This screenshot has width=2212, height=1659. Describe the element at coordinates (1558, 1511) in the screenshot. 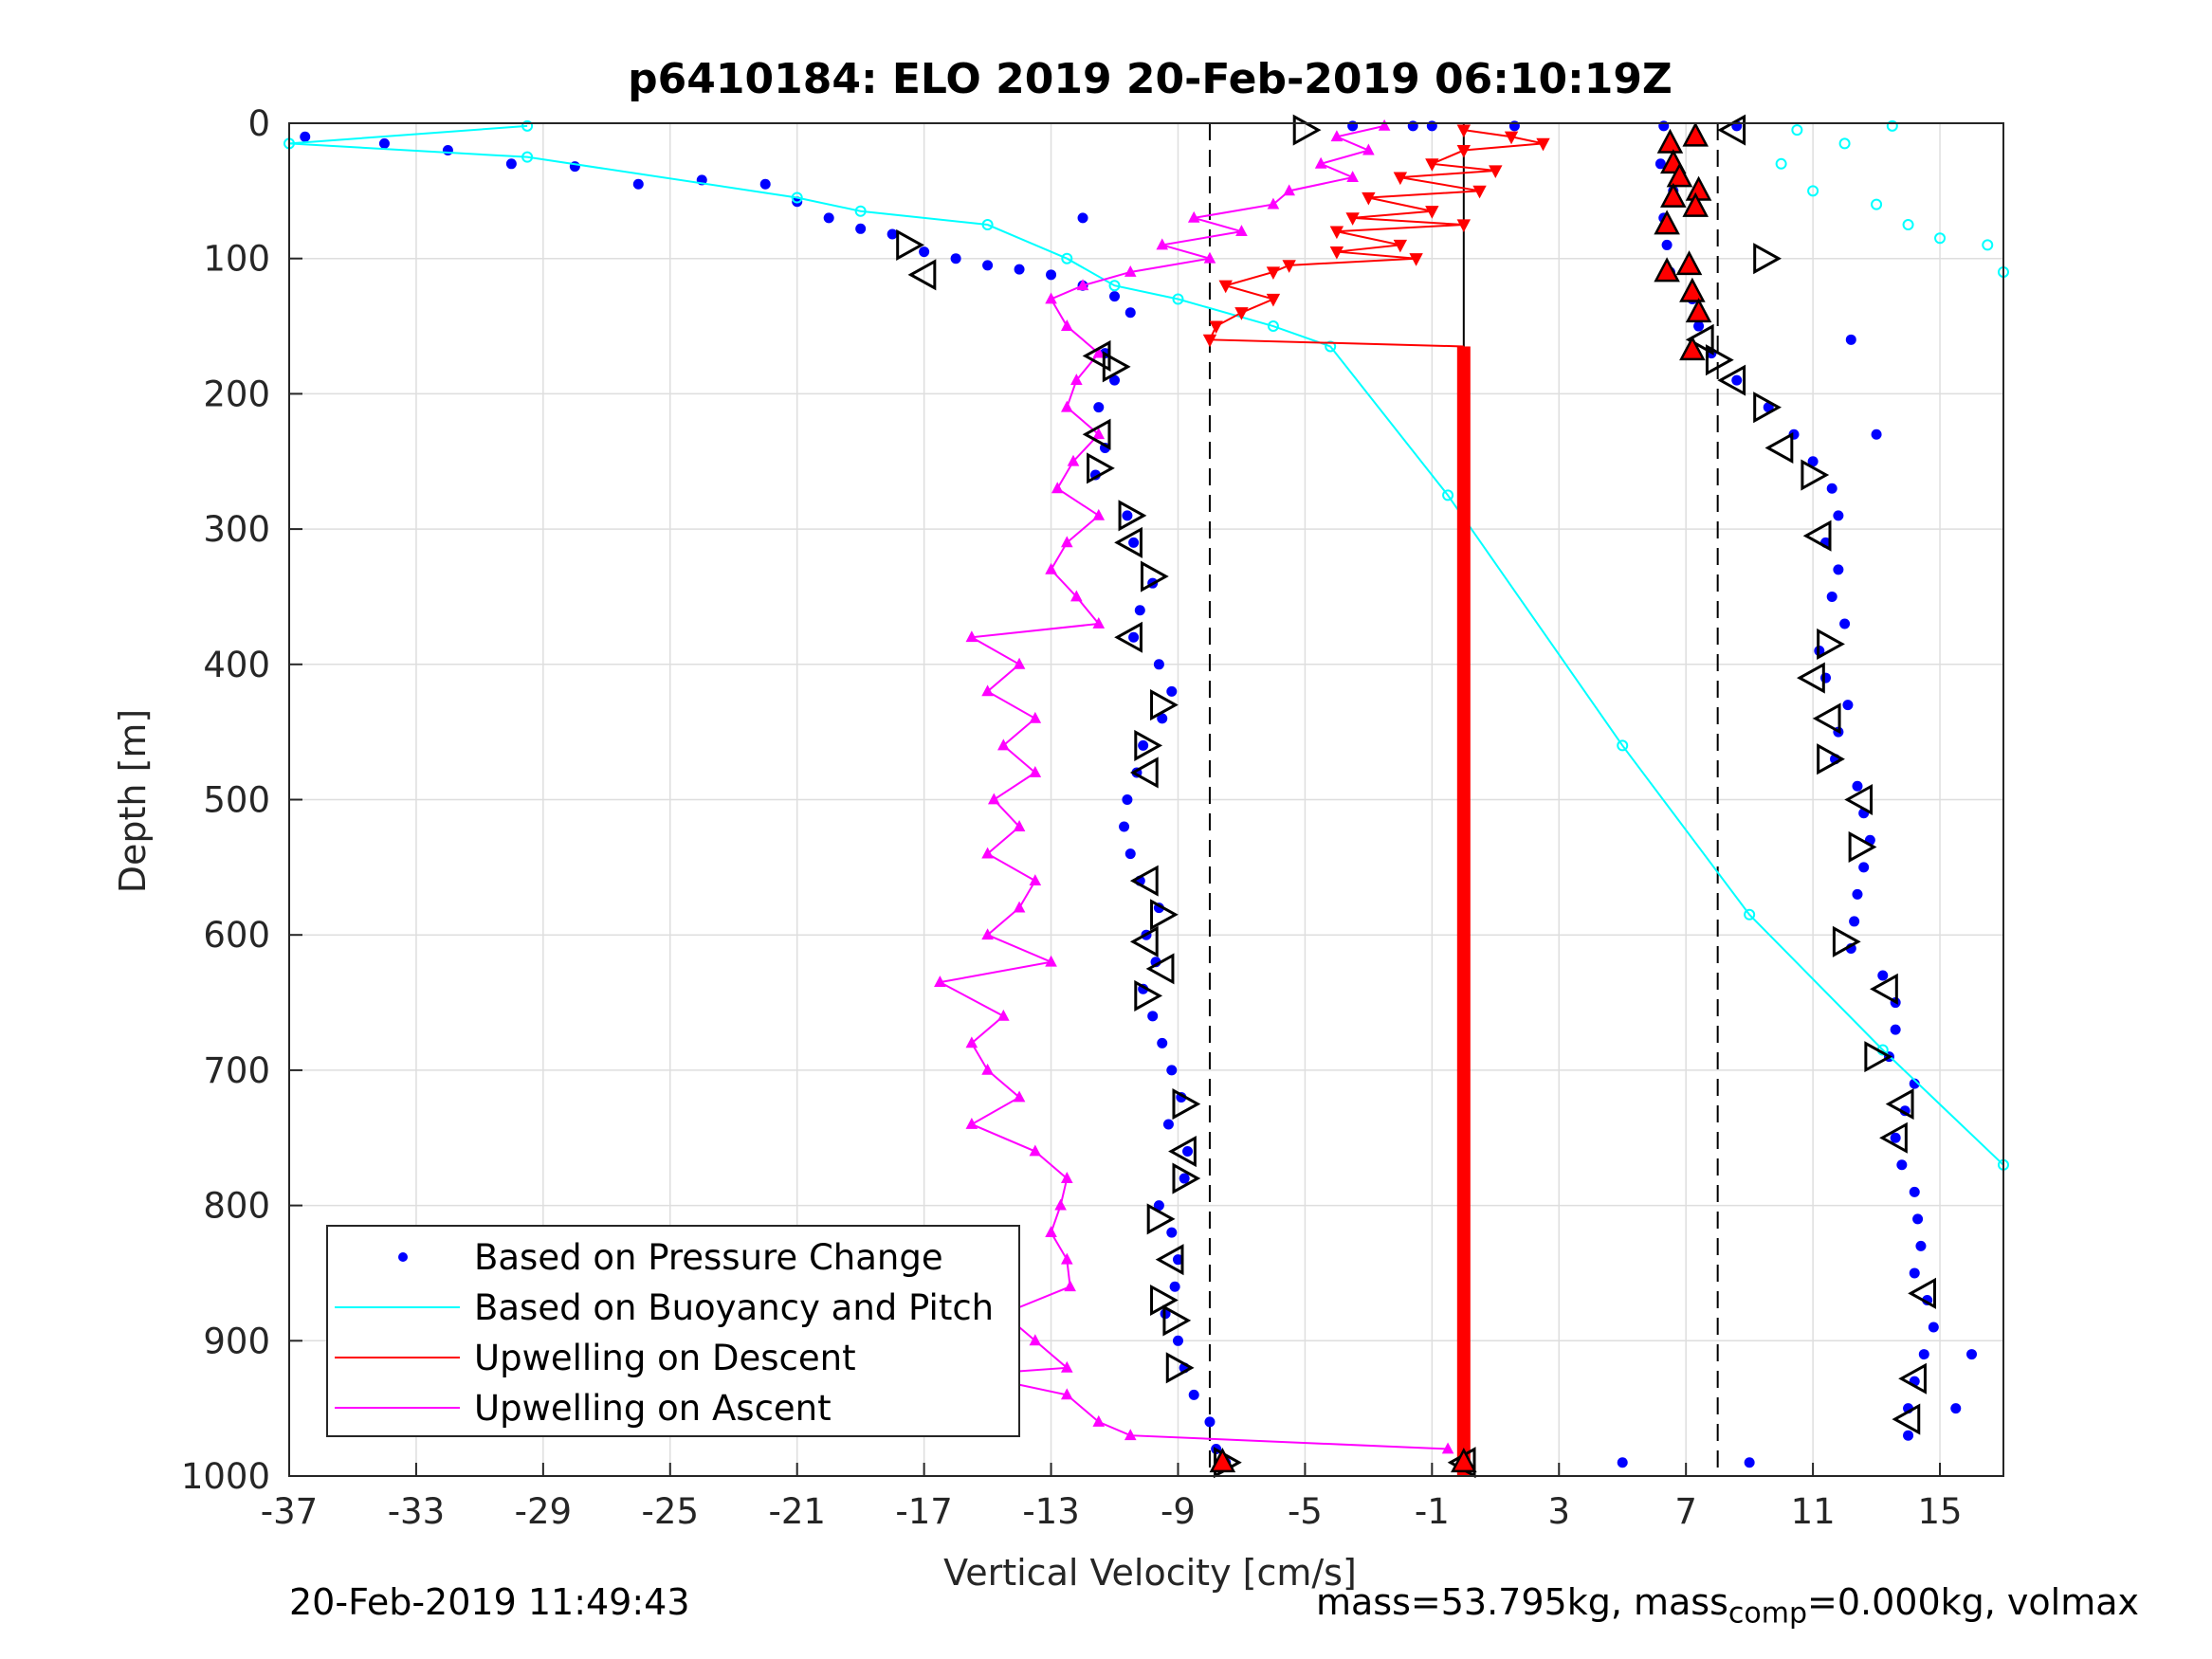

I see `x-tick-label: 3` at that location.